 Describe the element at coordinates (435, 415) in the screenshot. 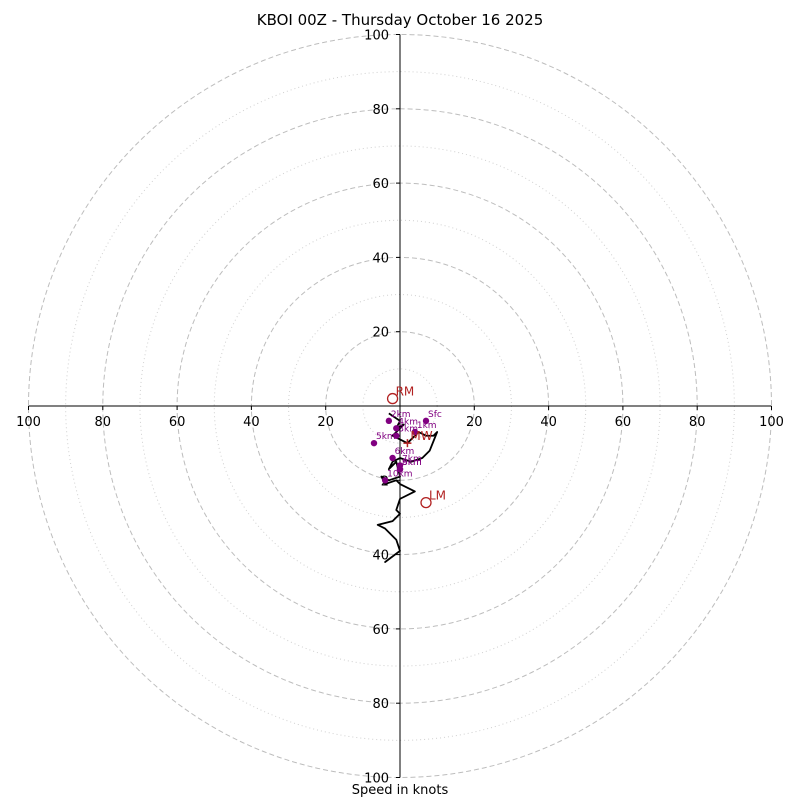

I see `level-label: Sfc` at that location.